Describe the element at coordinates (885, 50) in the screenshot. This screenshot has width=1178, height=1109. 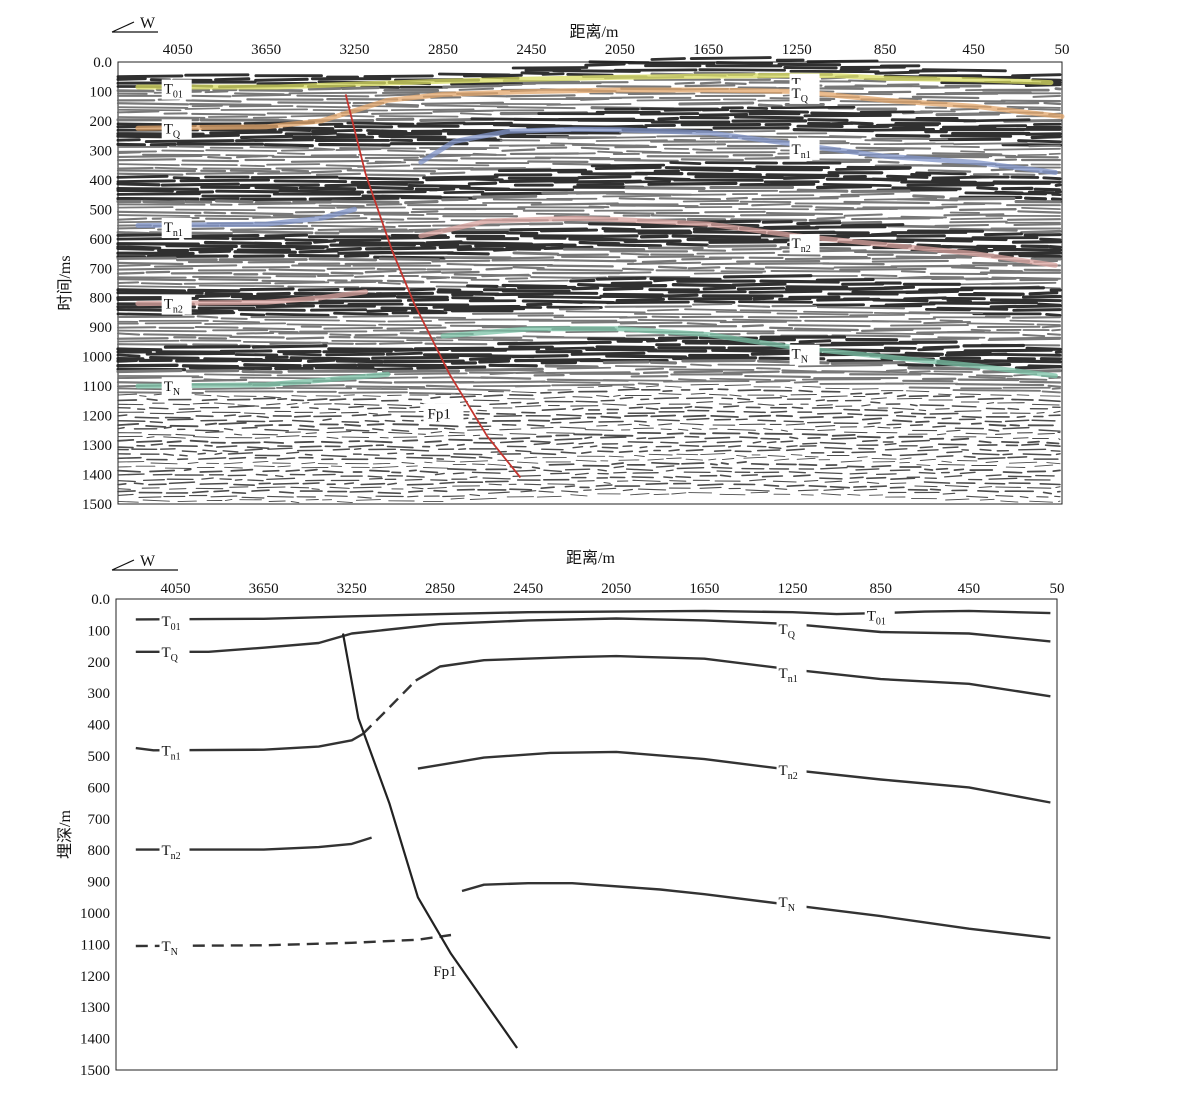
I see `x-tick-label: 850` at that location.